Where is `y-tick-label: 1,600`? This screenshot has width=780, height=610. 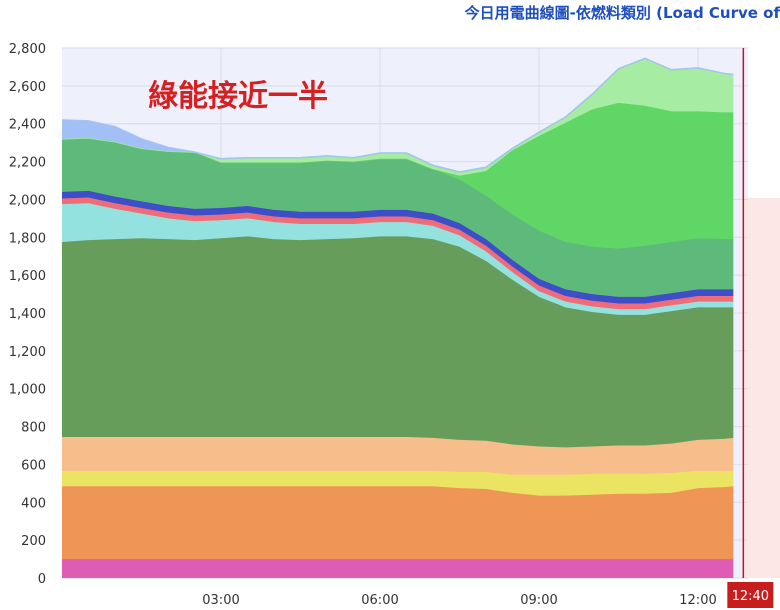
y-tick-label: 1,600 is located at coordinates (27, 276).